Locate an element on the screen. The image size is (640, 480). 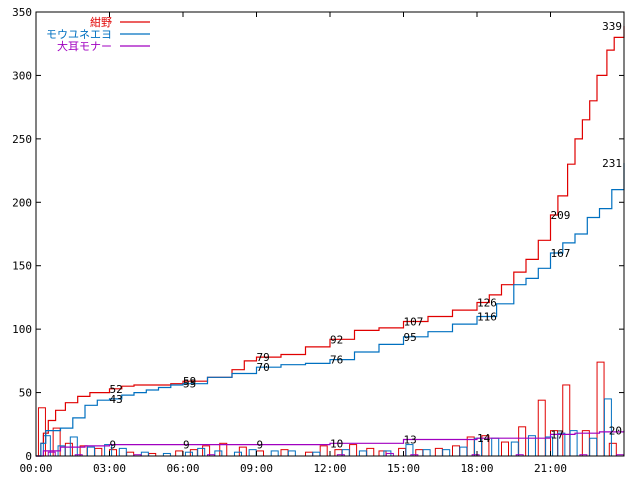
data-label: 14 is located at coordinates (484, 438).